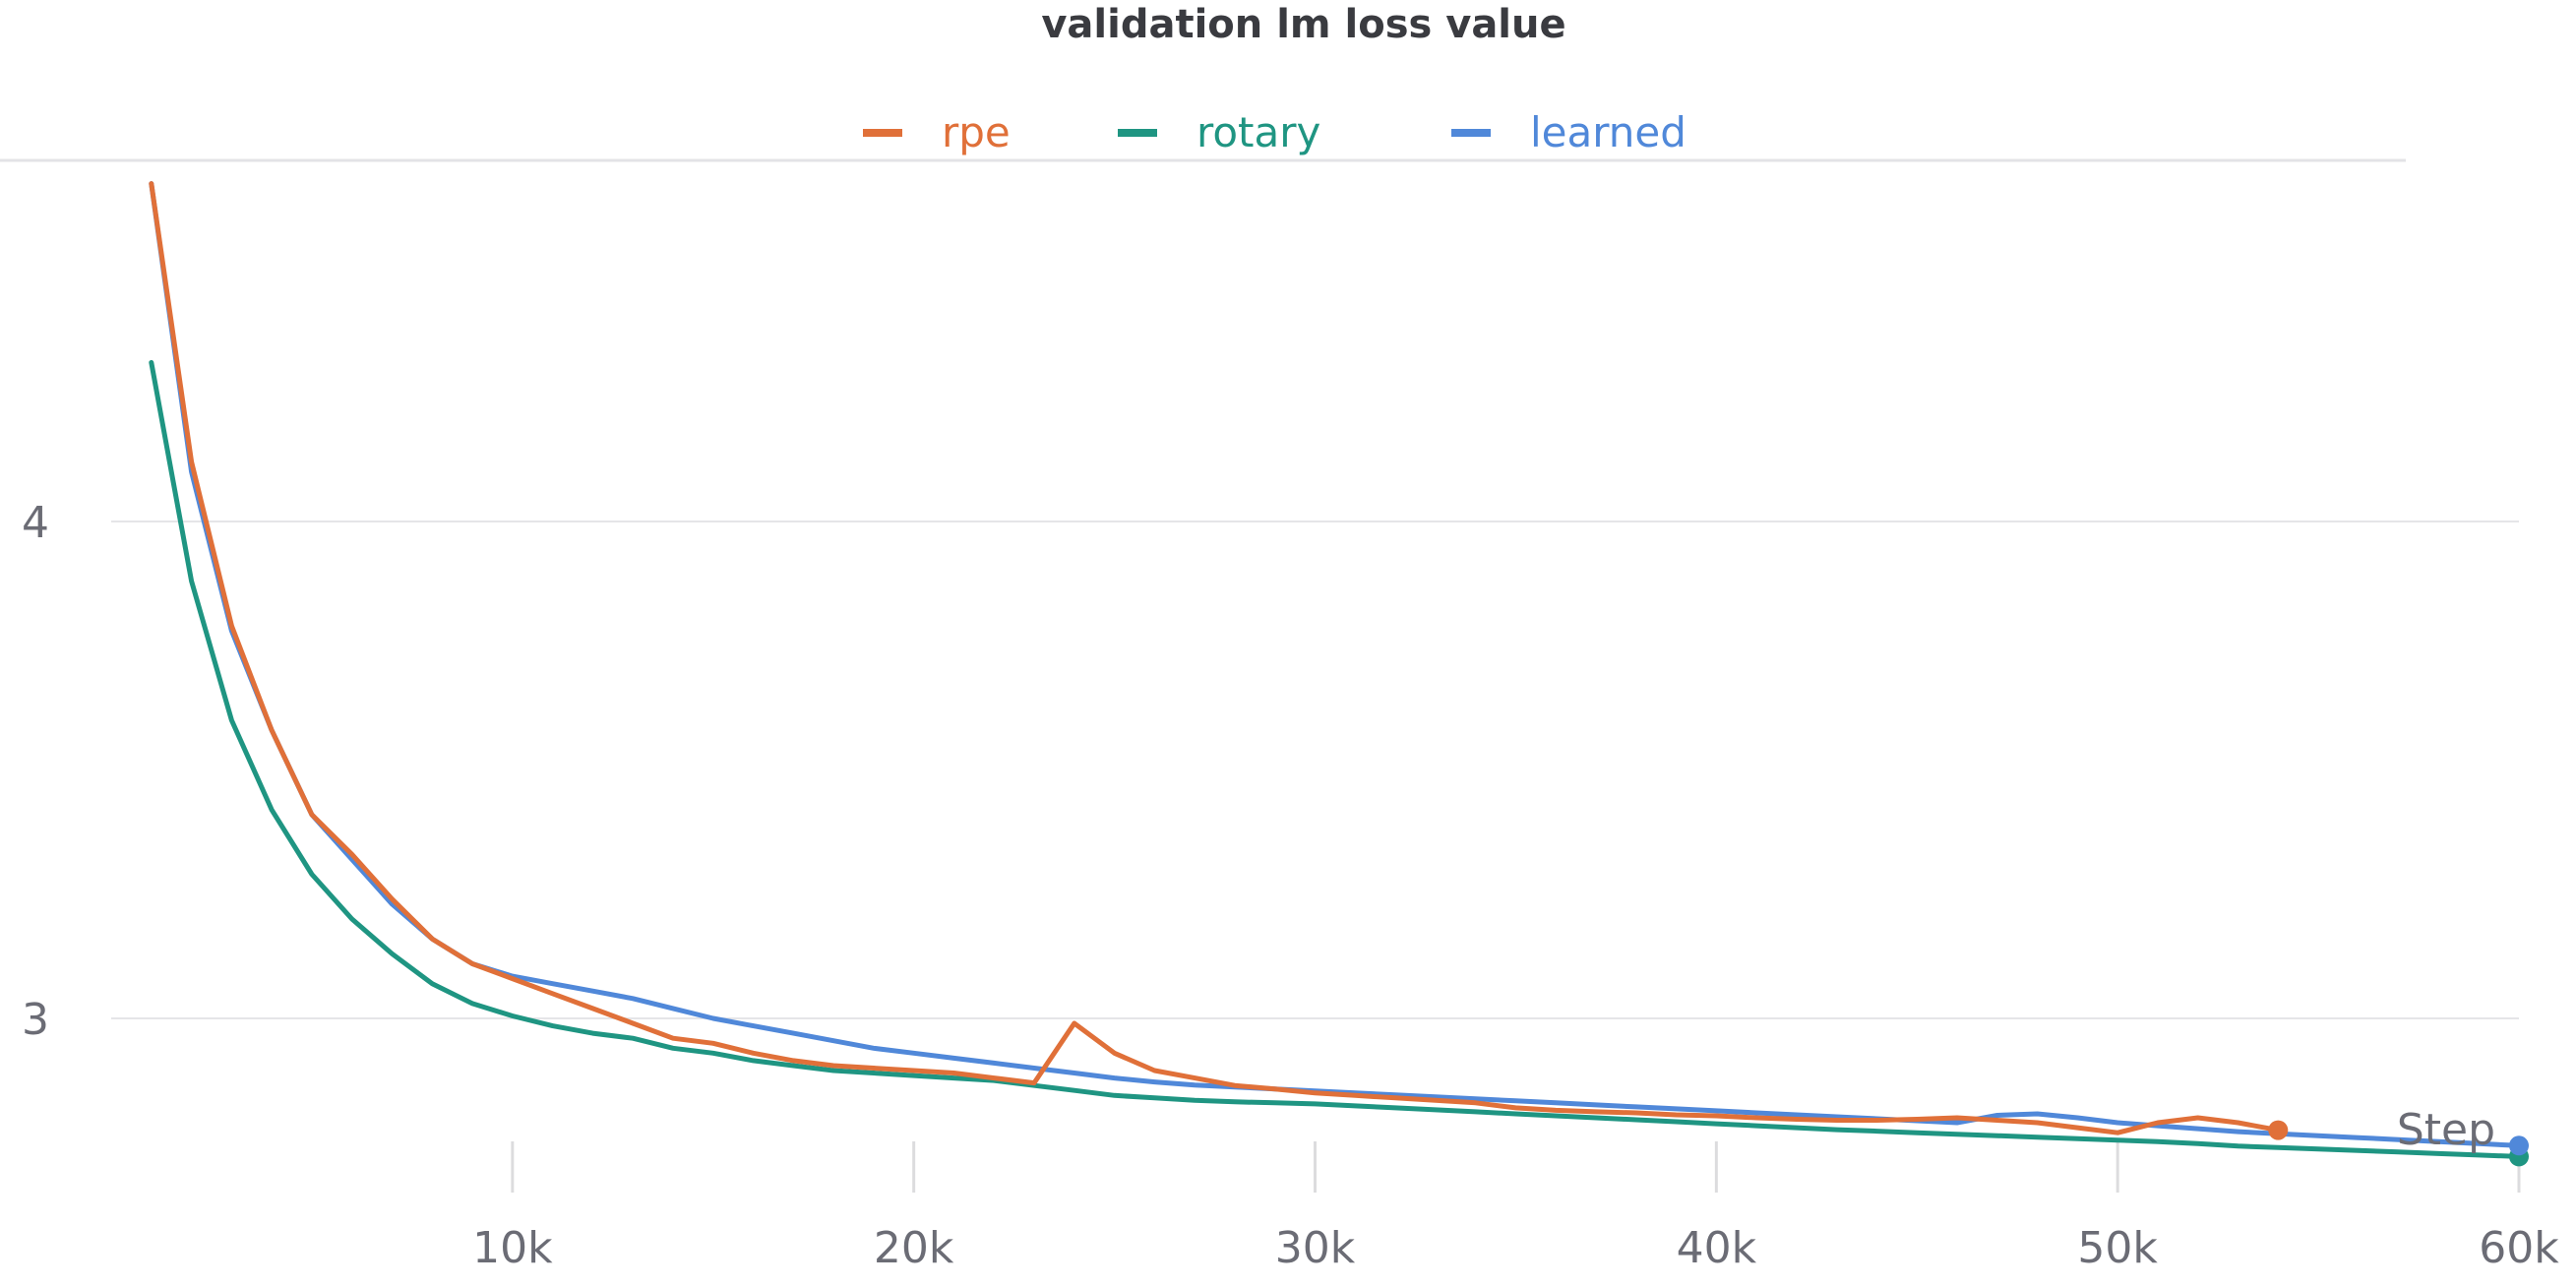 The image size is (2576, 1288). Describe the element at coordinates (2519, 1248) in the screenshot. I see `x-tick-label-60k: 60k` at that location.